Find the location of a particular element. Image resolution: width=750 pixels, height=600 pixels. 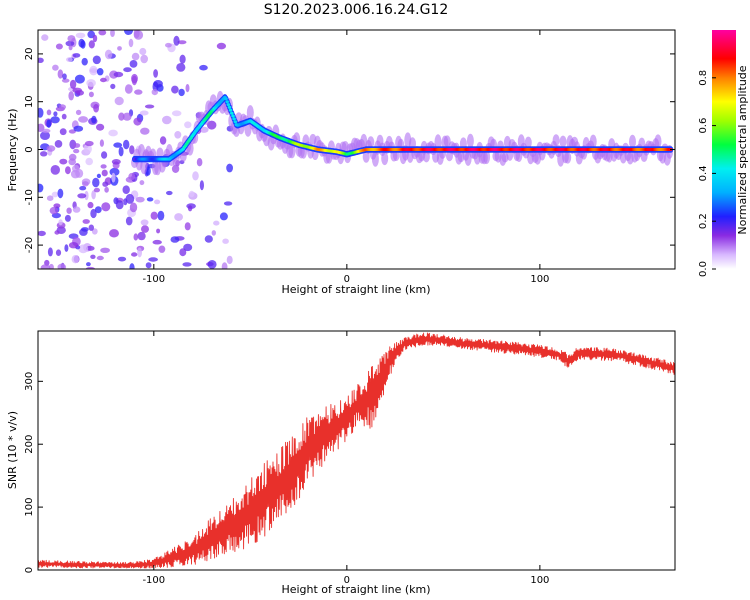

y-tick-label: 20 is located at coordinates (29, 54).